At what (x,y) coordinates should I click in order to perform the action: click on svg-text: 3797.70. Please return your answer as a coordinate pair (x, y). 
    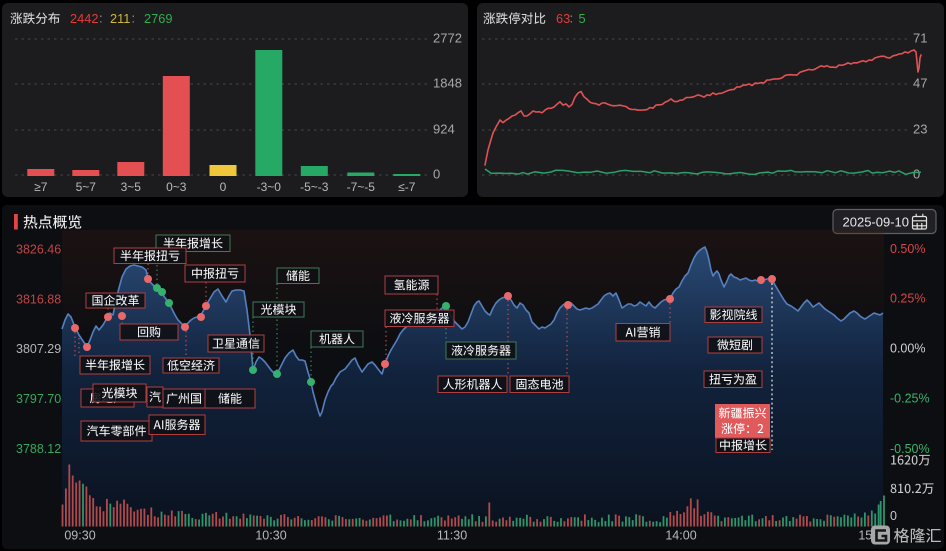
    Looking at the image, I should click on (38, 399).